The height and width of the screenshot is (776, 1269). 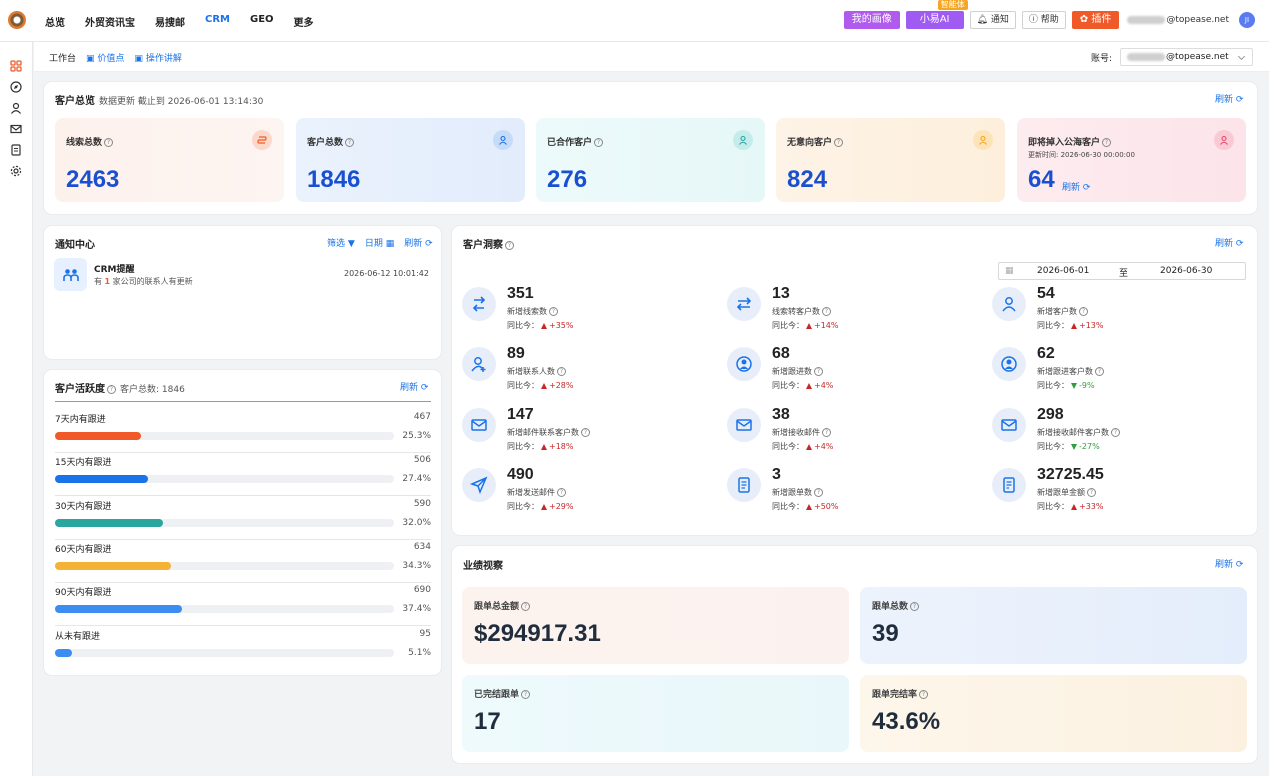 I want to click on calendar-icon: ▦, so click(x=1009, y=271).